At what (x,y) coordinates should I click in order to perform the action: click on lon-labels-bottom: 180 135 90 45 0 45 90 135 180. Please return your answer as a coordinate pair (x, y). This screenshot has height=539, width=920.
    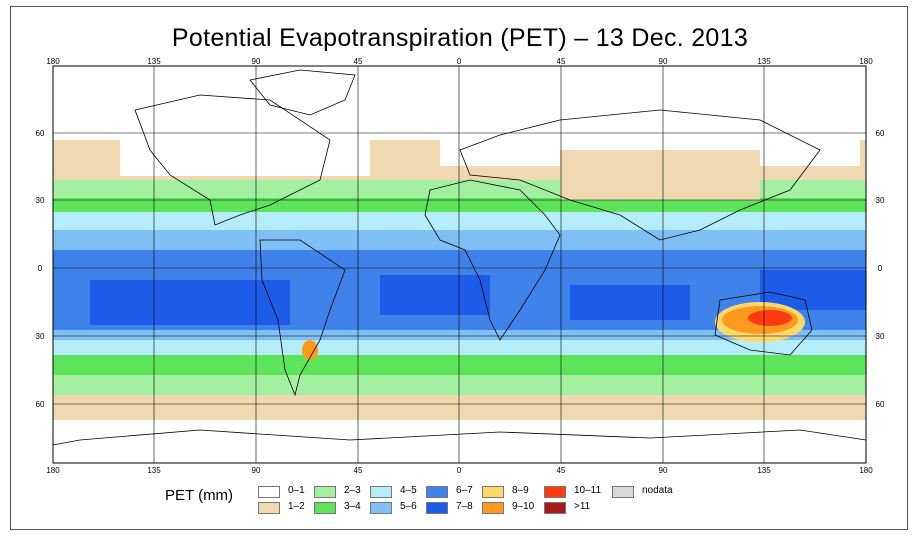
    Looking at the image, I should click on (459, 470).